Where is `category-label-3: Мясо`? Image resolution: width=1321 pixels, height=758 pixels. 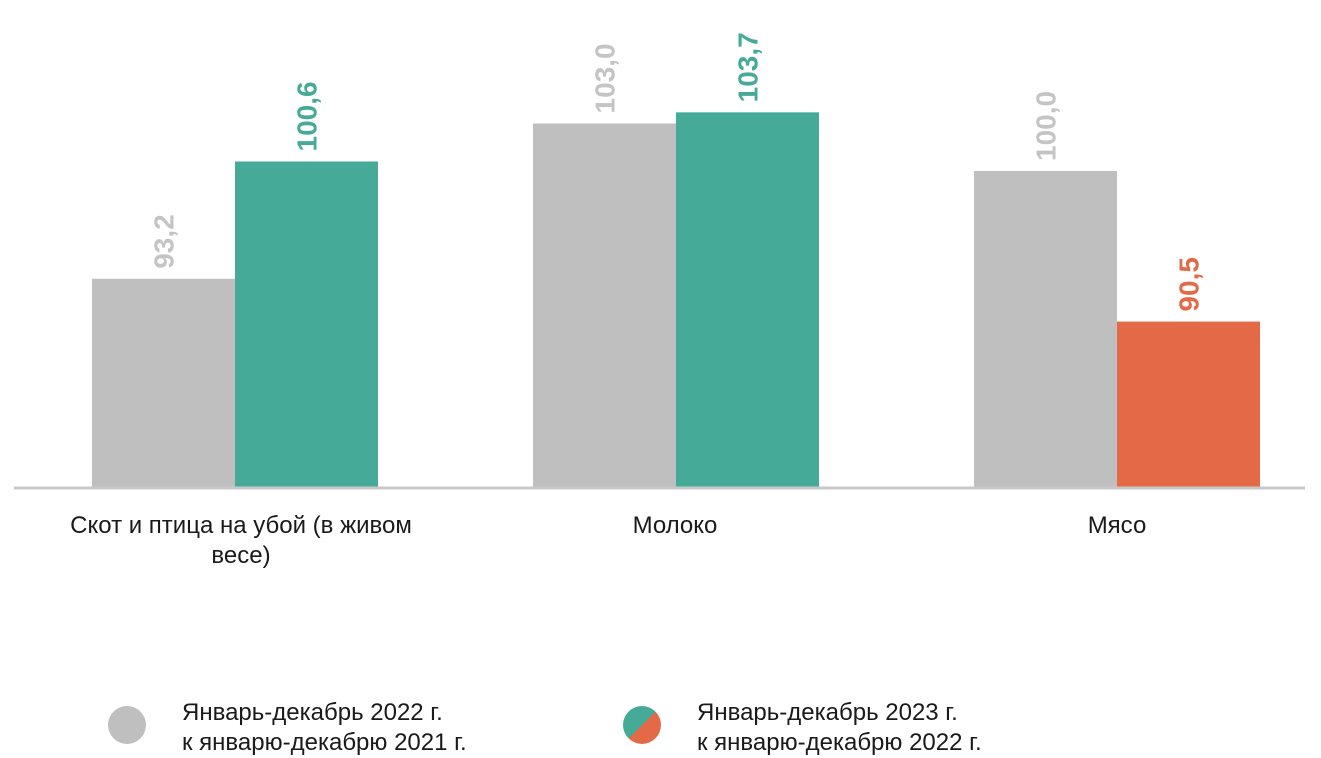 category-label-3: Мясо is located at coordinates (1117, 525).